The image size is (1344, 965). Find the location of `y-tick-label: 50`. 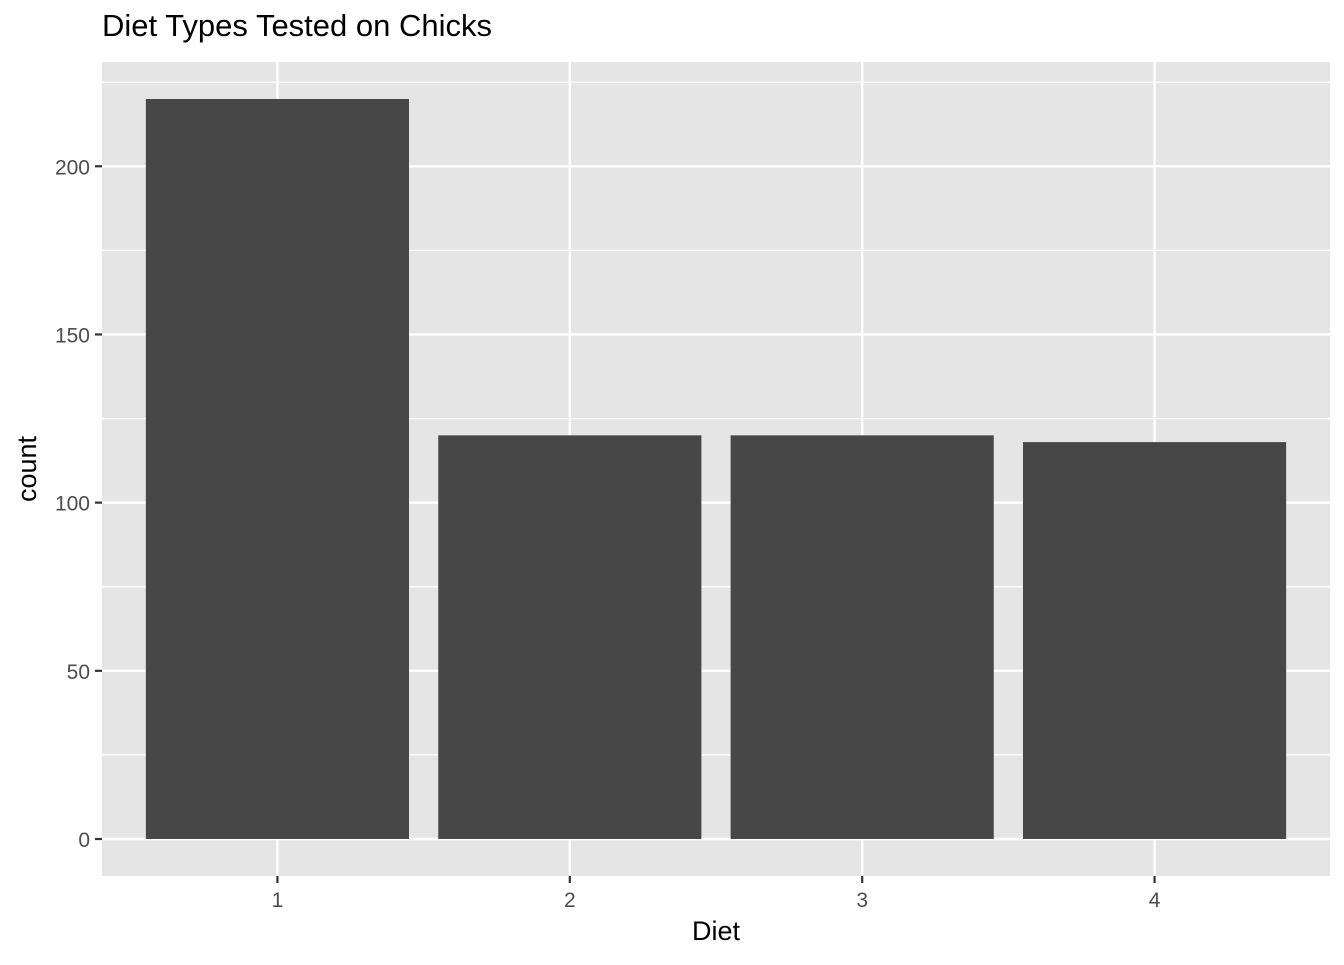

y-tick-label: 50 is located at coordinates (78, 672).